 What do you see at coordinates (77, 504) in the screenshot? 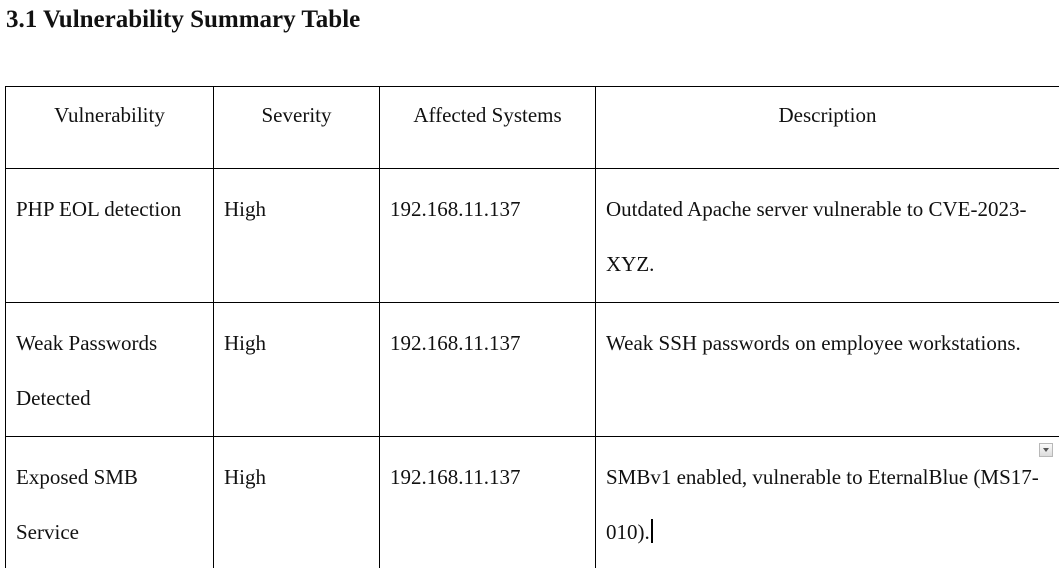
I see `vulnerability-text: Exposed SMB Service` at bounding box center [77, 504].